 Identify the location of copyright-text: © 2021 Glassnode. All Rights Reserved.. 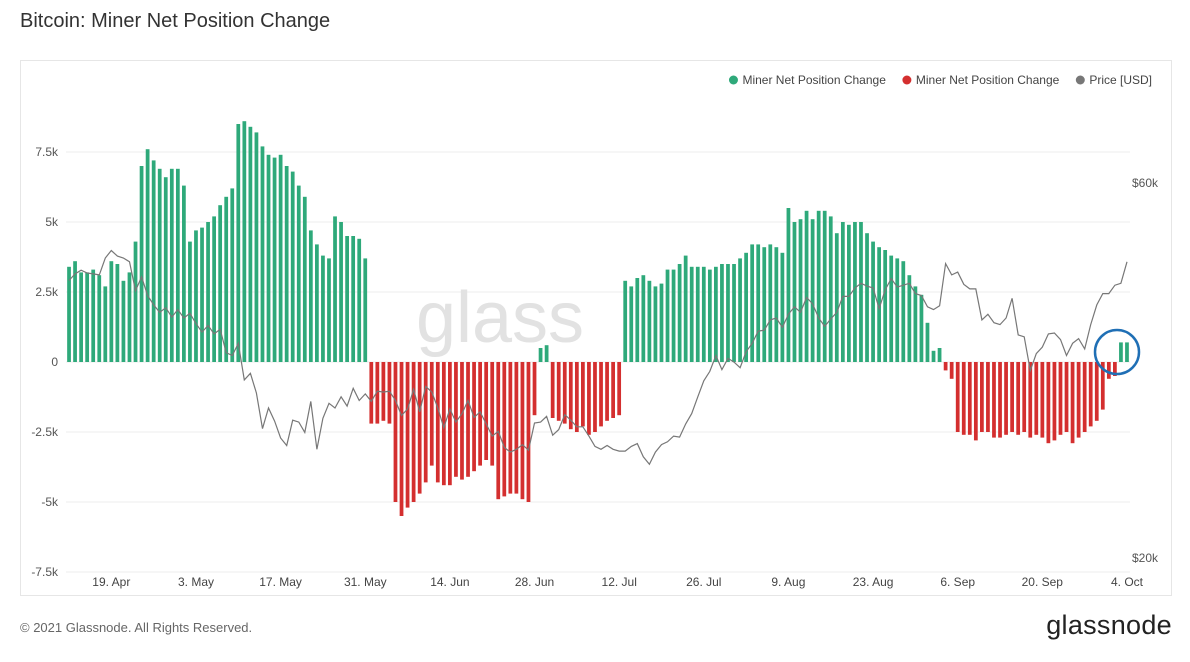
(136, 627).